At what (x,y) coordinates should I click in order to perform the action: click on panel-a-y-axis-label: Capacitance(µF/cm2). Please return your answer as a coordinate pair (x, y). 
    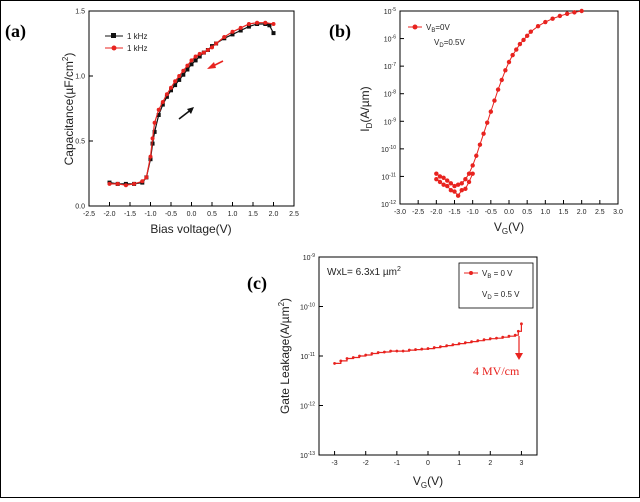
    Looking at the image, I should click on (68, 109).